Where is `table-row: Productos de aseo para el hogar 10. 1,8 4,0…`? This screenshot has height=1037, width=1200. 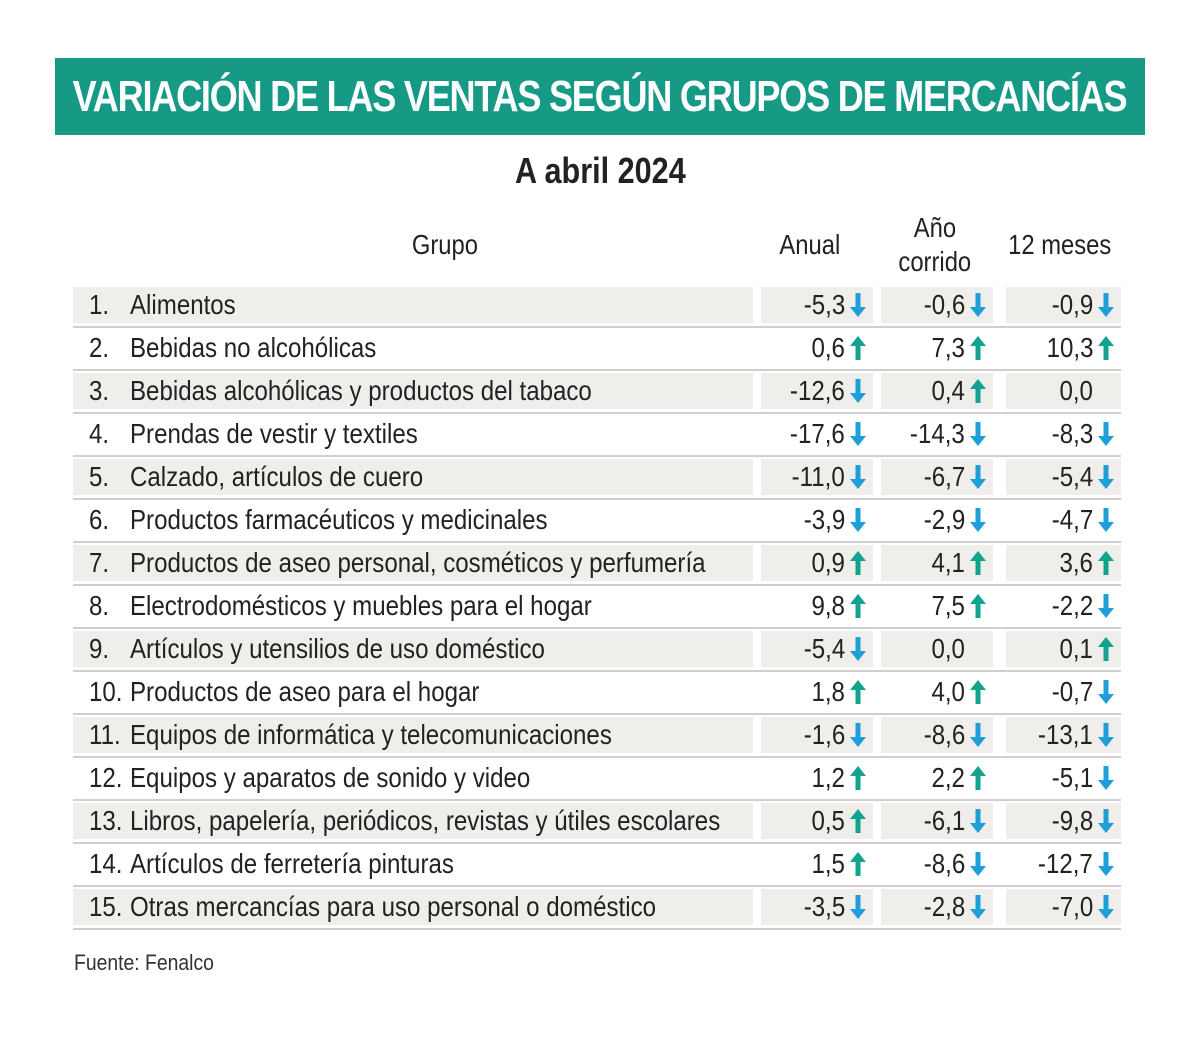
table-row: Productos de aseo para el hogar 10. 1,8 4,0… is located at coordinates (597, 693).